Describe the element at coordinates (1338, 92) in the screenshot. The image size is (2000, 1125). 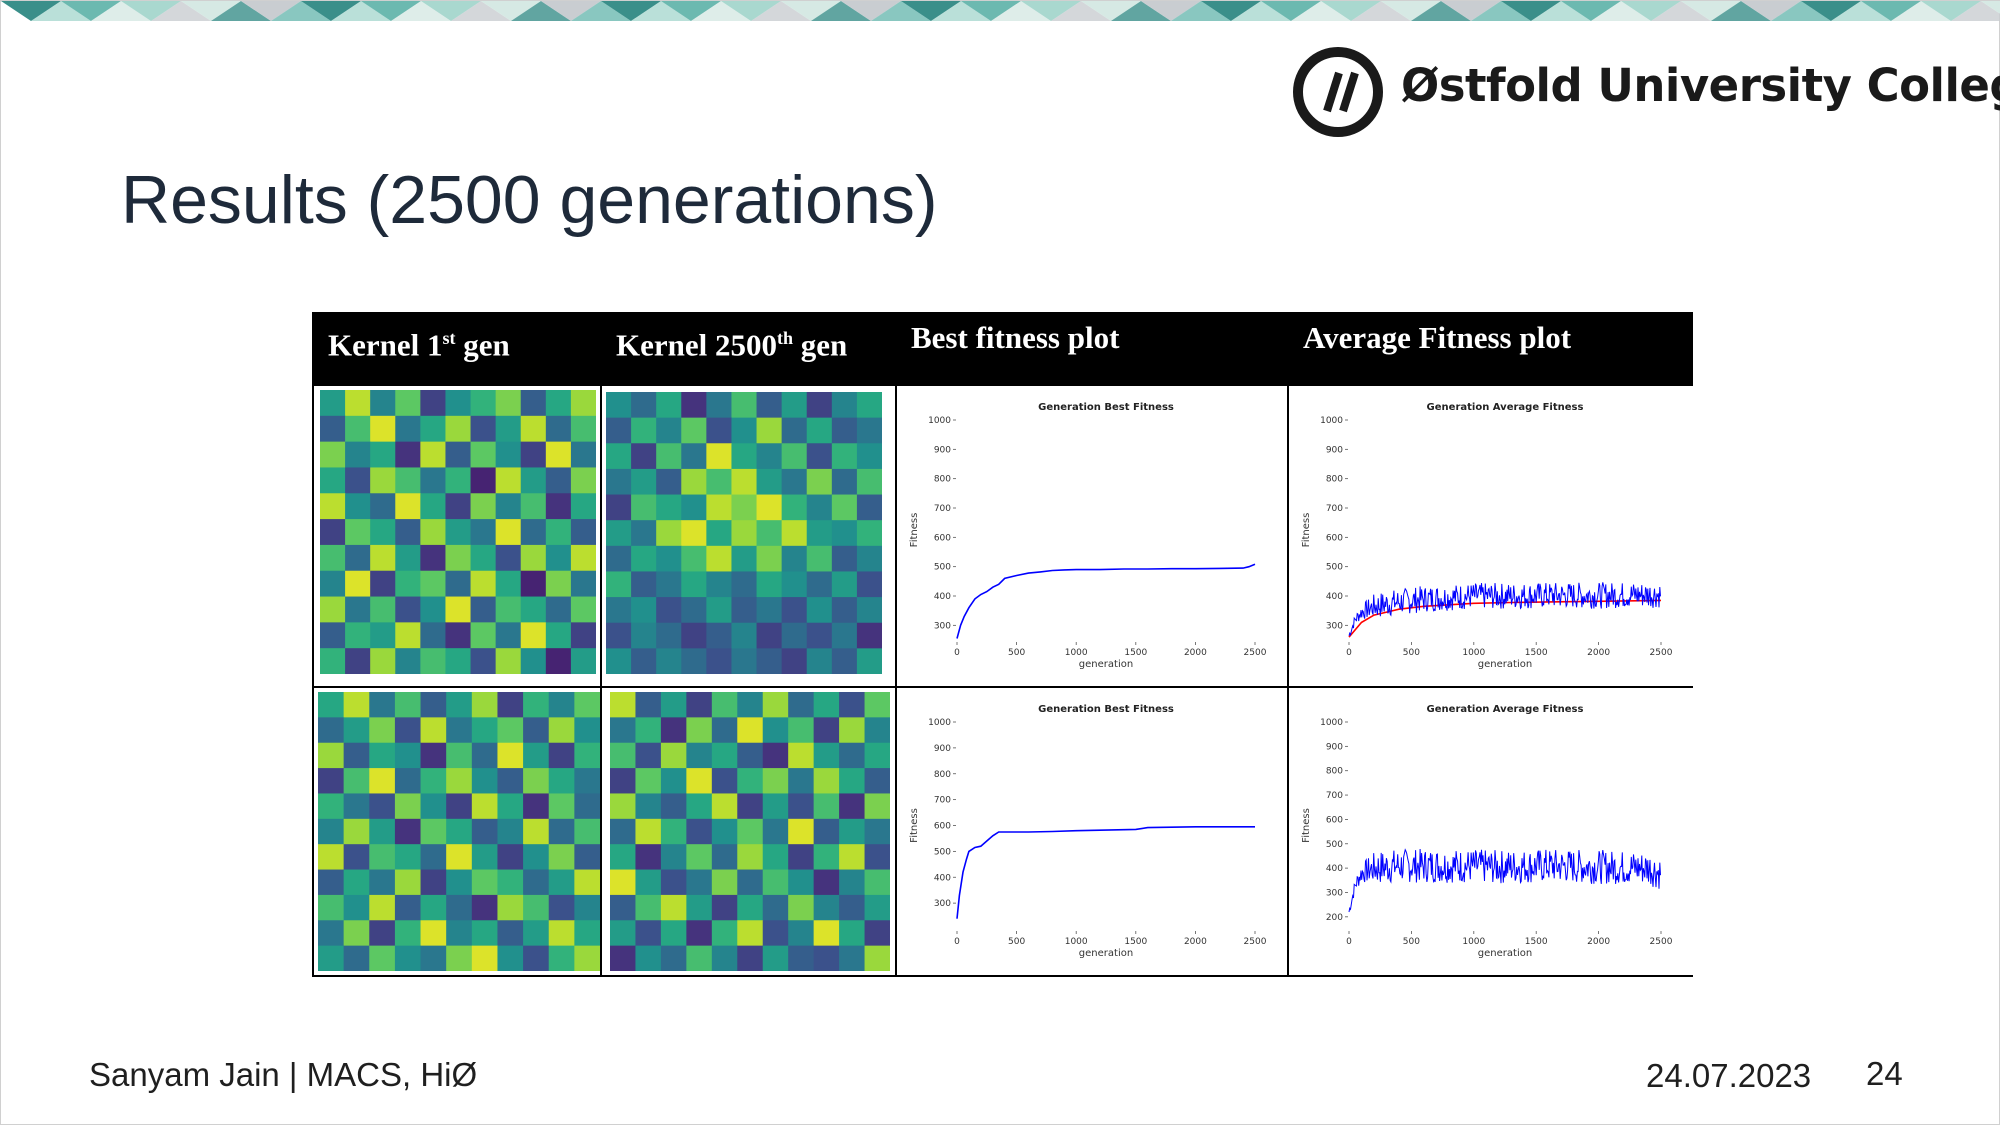
I see `college-logo-icon` at that location.